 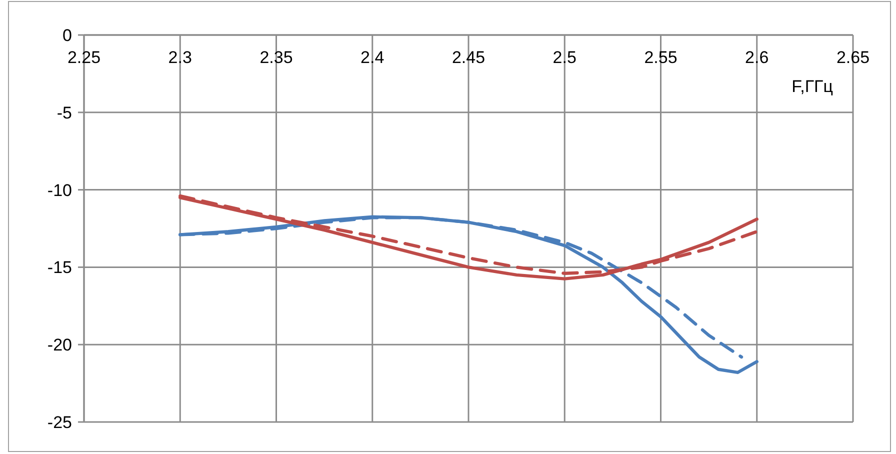 I want to click on y-tick-label: 0, so click(x=67, y=35).